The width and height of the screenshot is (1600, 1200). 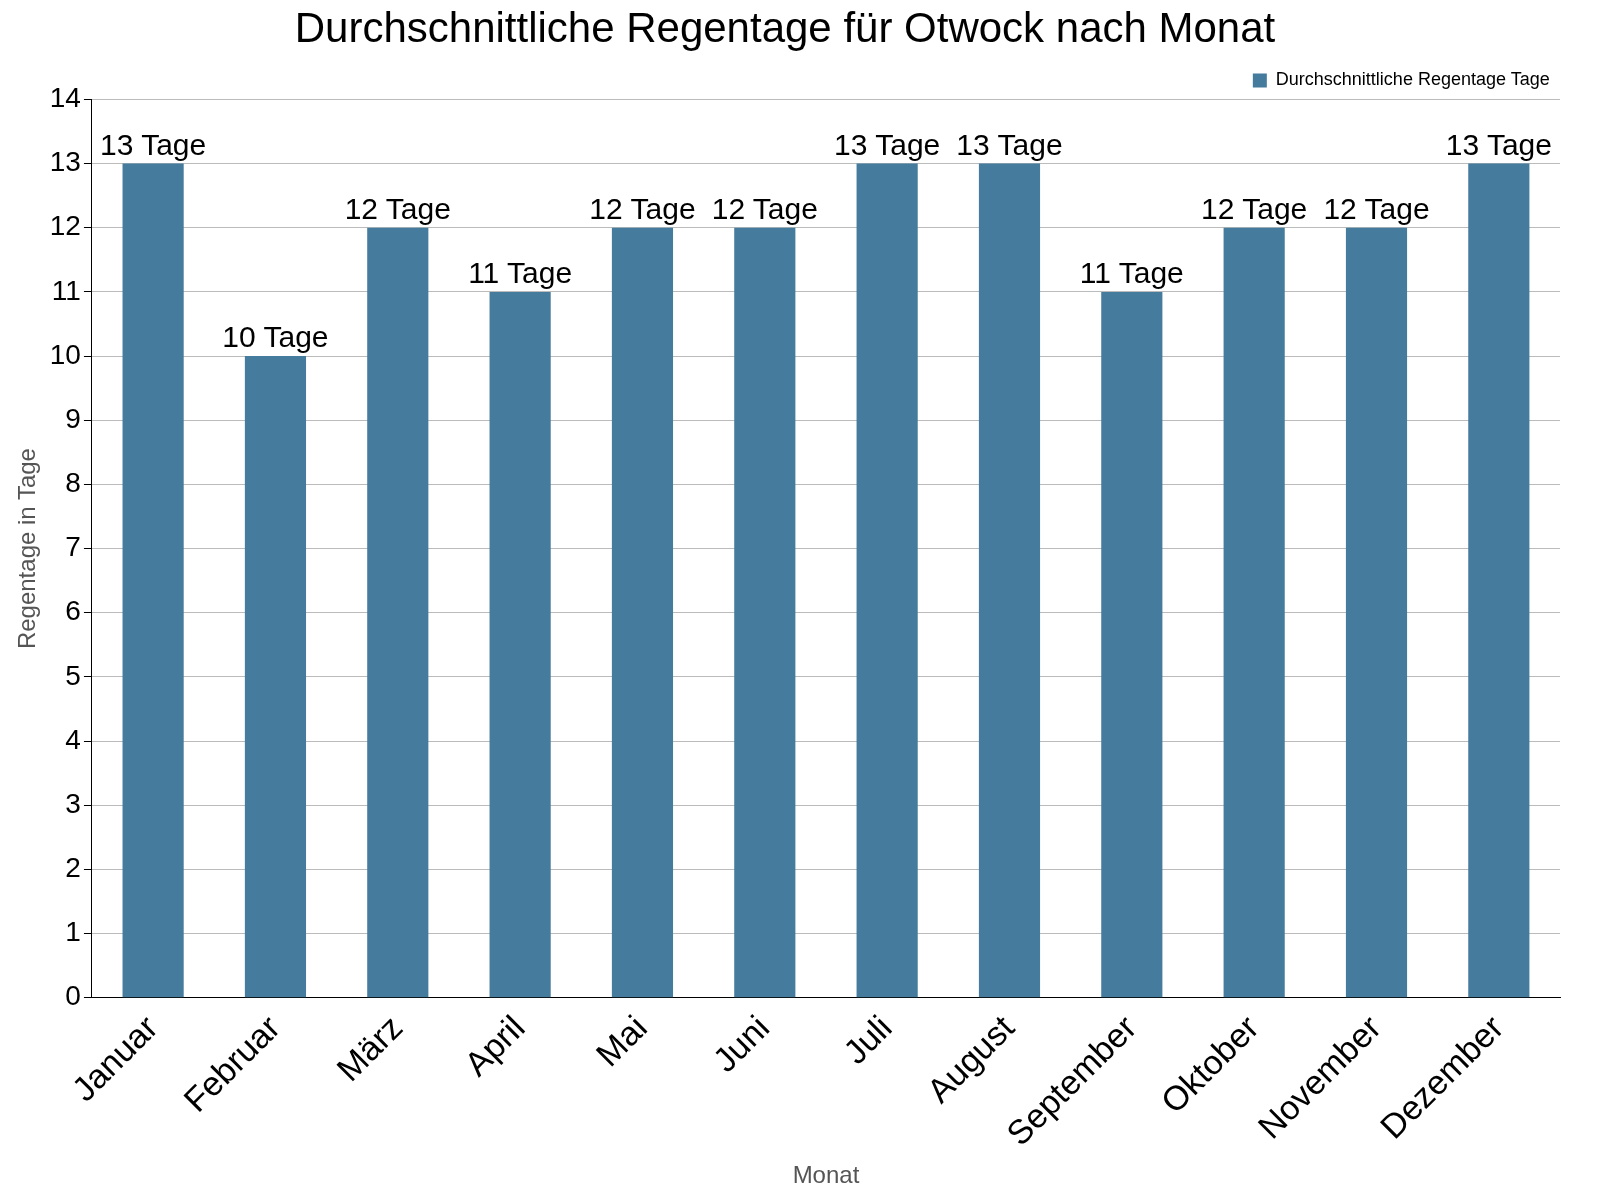 What do you see at coordinates (73, 932) in the screenshot?
I see `y-tick-label: 1` at bounding box center [73, 932].